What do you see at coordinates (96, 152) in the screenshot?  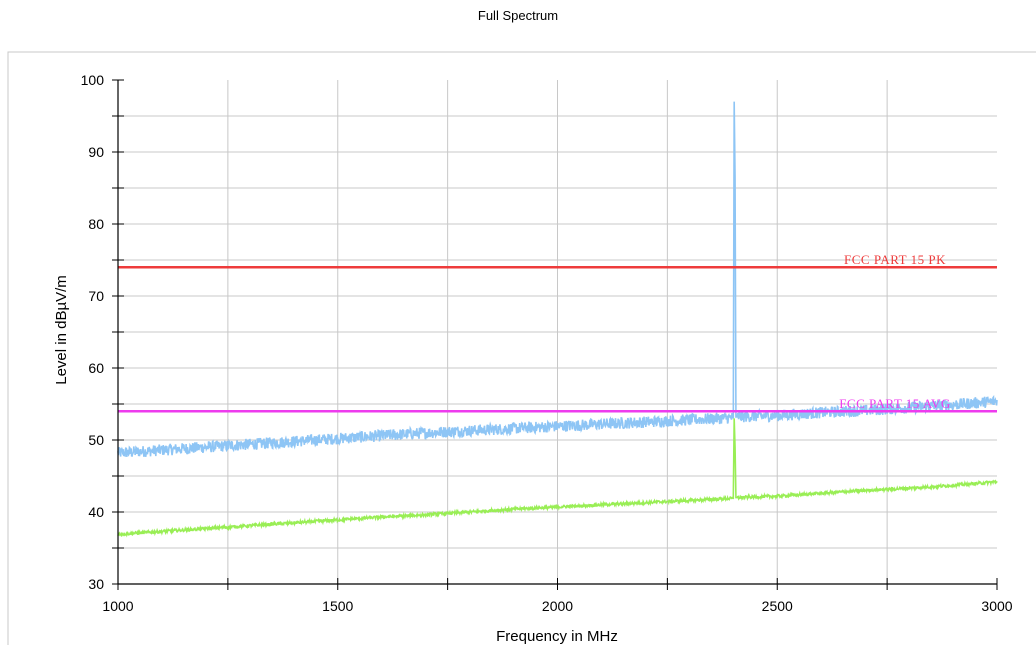 I see `y-tick-label: 90` at bounding box center [96, 152].